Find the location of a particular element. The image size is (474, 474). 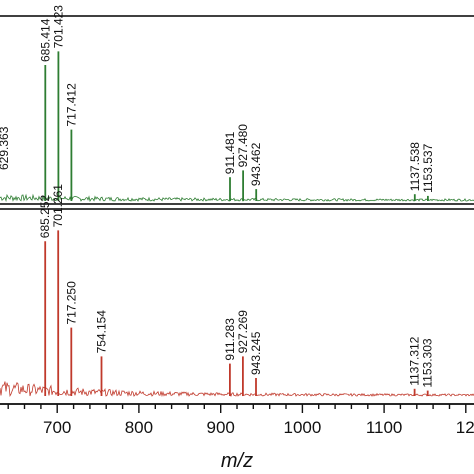

bottom-peak-label-2: 717.250 is located at coordinates (71, 303).